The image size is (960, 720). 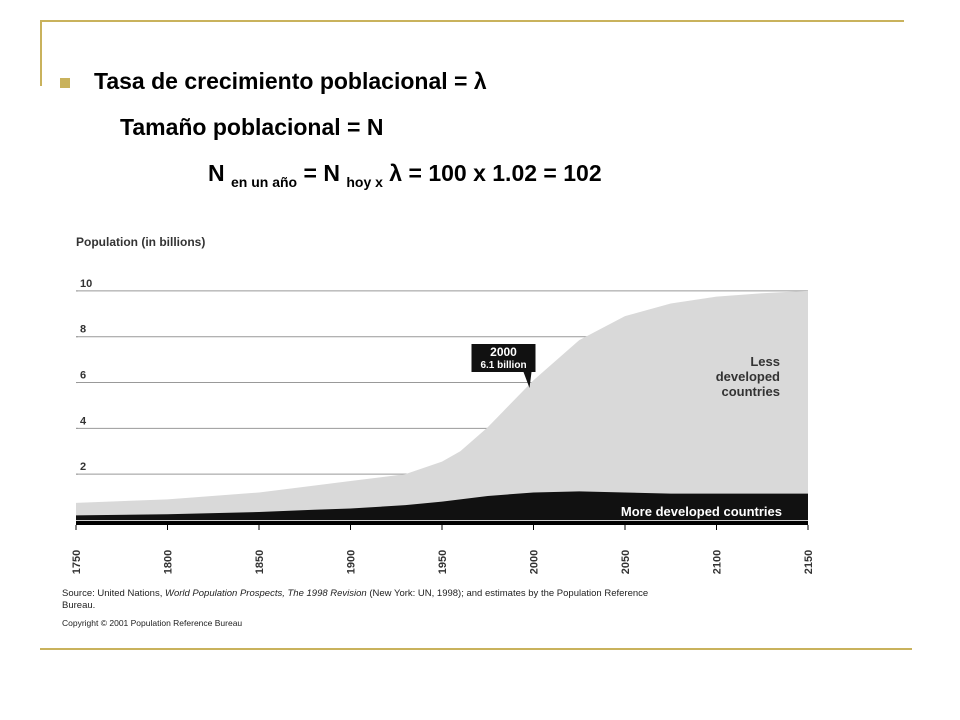 What do you see at coordinates (535, 562) in the screenshot?
I see `x-tick-label-2000: 2000` at bounding box center [535, 562].